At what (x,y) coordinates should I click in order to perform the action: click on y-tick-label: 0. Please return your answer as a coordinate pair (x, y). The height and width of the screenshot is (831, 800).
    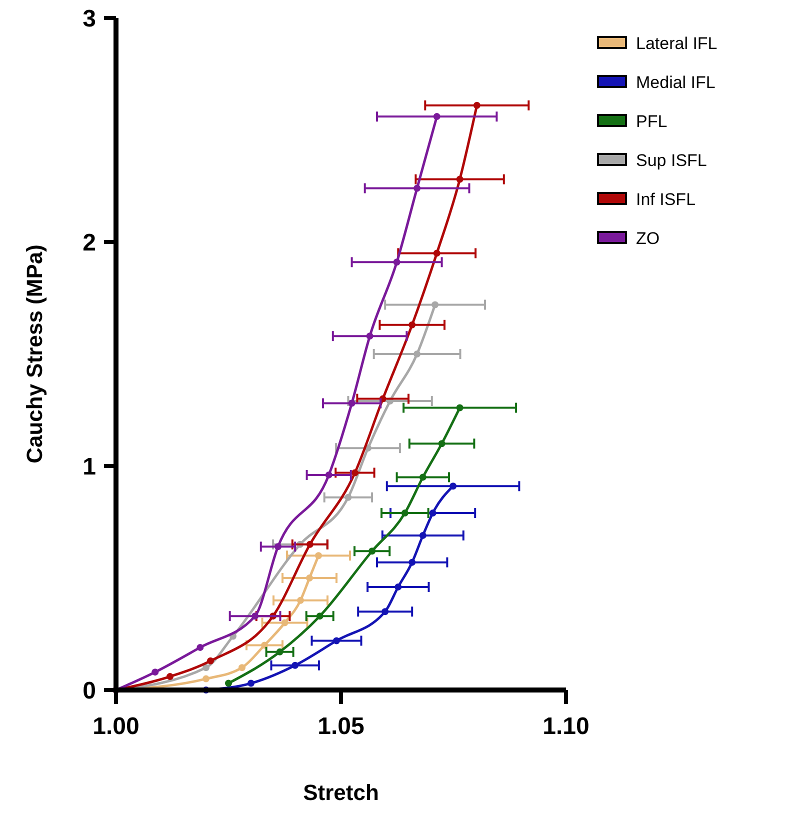
    Looking at the image, I should click on (89, 690).